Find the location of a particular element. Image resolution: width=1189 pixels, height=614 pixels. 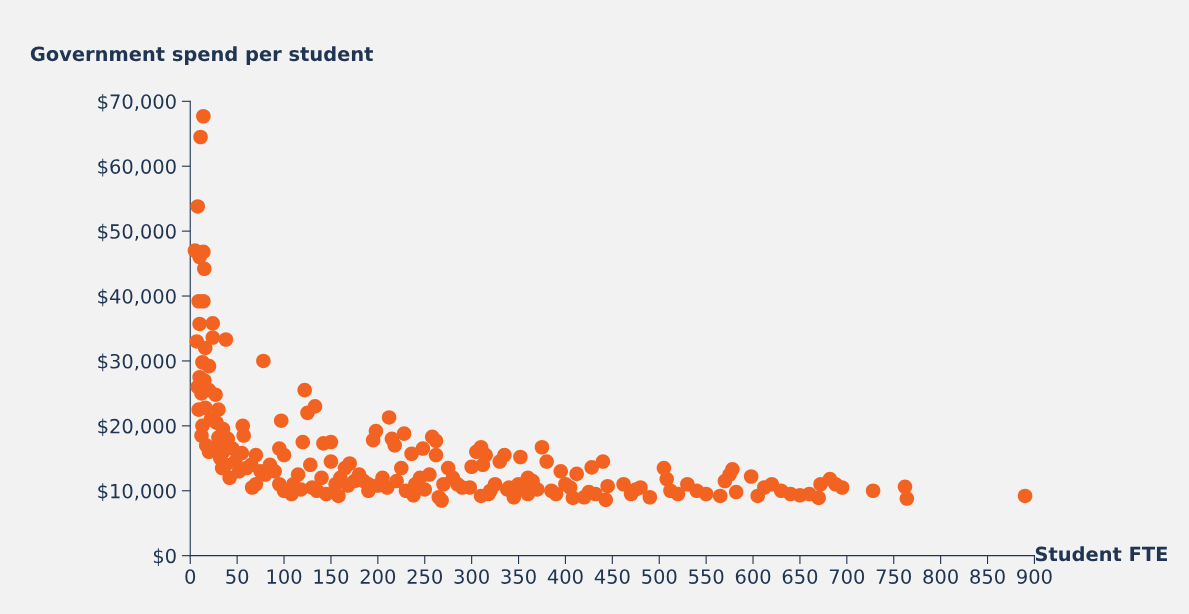

x-tick-label: 750 is located at coordinates (893, 576).